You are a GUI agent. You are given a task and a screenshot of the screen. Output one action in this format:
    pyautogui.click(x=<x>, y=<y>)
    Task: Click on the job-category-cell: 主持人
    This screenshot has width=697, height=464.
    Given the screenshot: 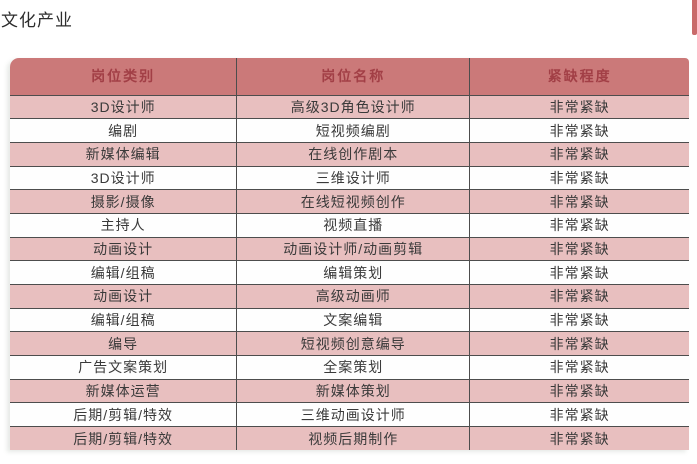 What is the action you would take?
    pyautogui.click(x=124, y=225)
    